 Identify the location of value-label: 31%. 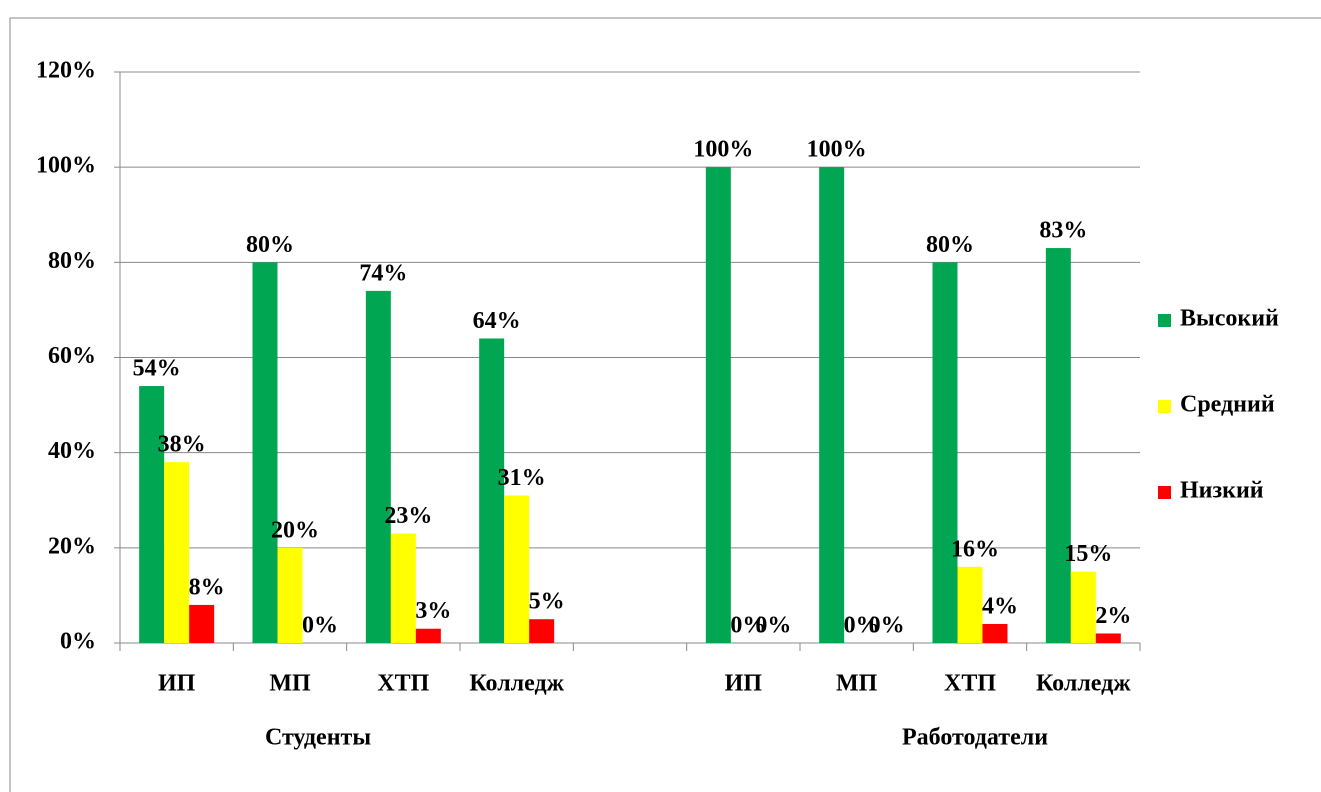
(522, 478).